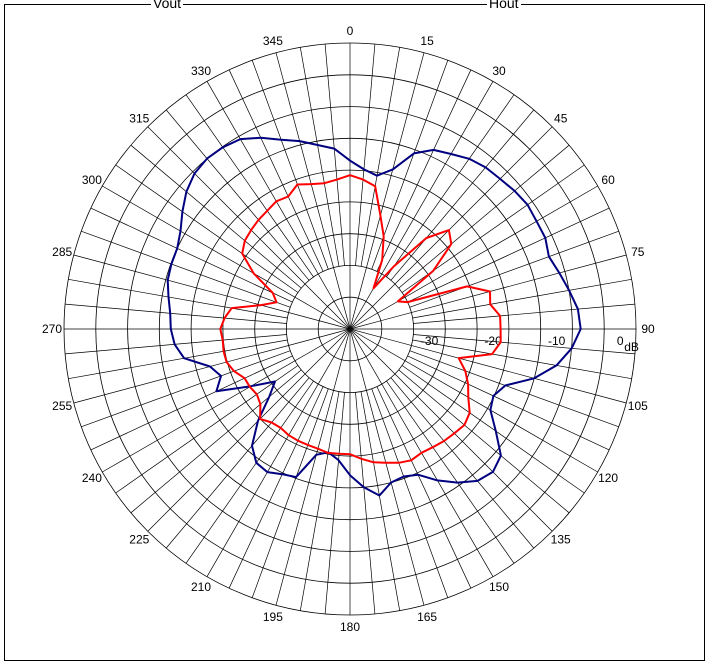  What do you see at coordinates (620, 341) in the screenshot?
I see `radial-tick-label: 0` at bounding box center [620, 341].